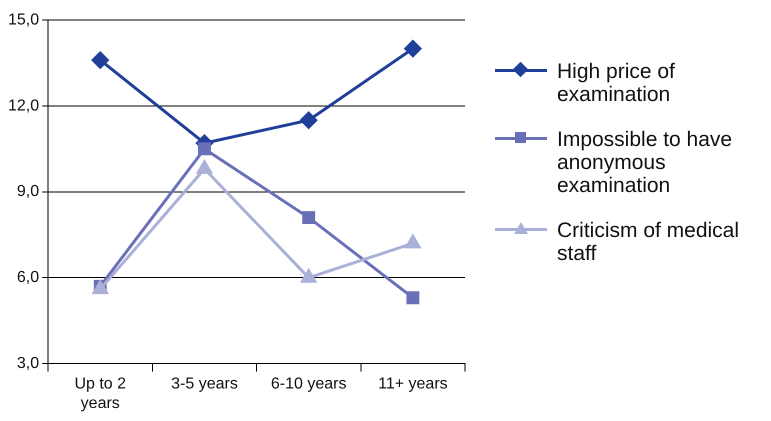 The height and width of the screenshot is (421, 771). I want to click on y-tick-label: 6,0, so click(28, 277).